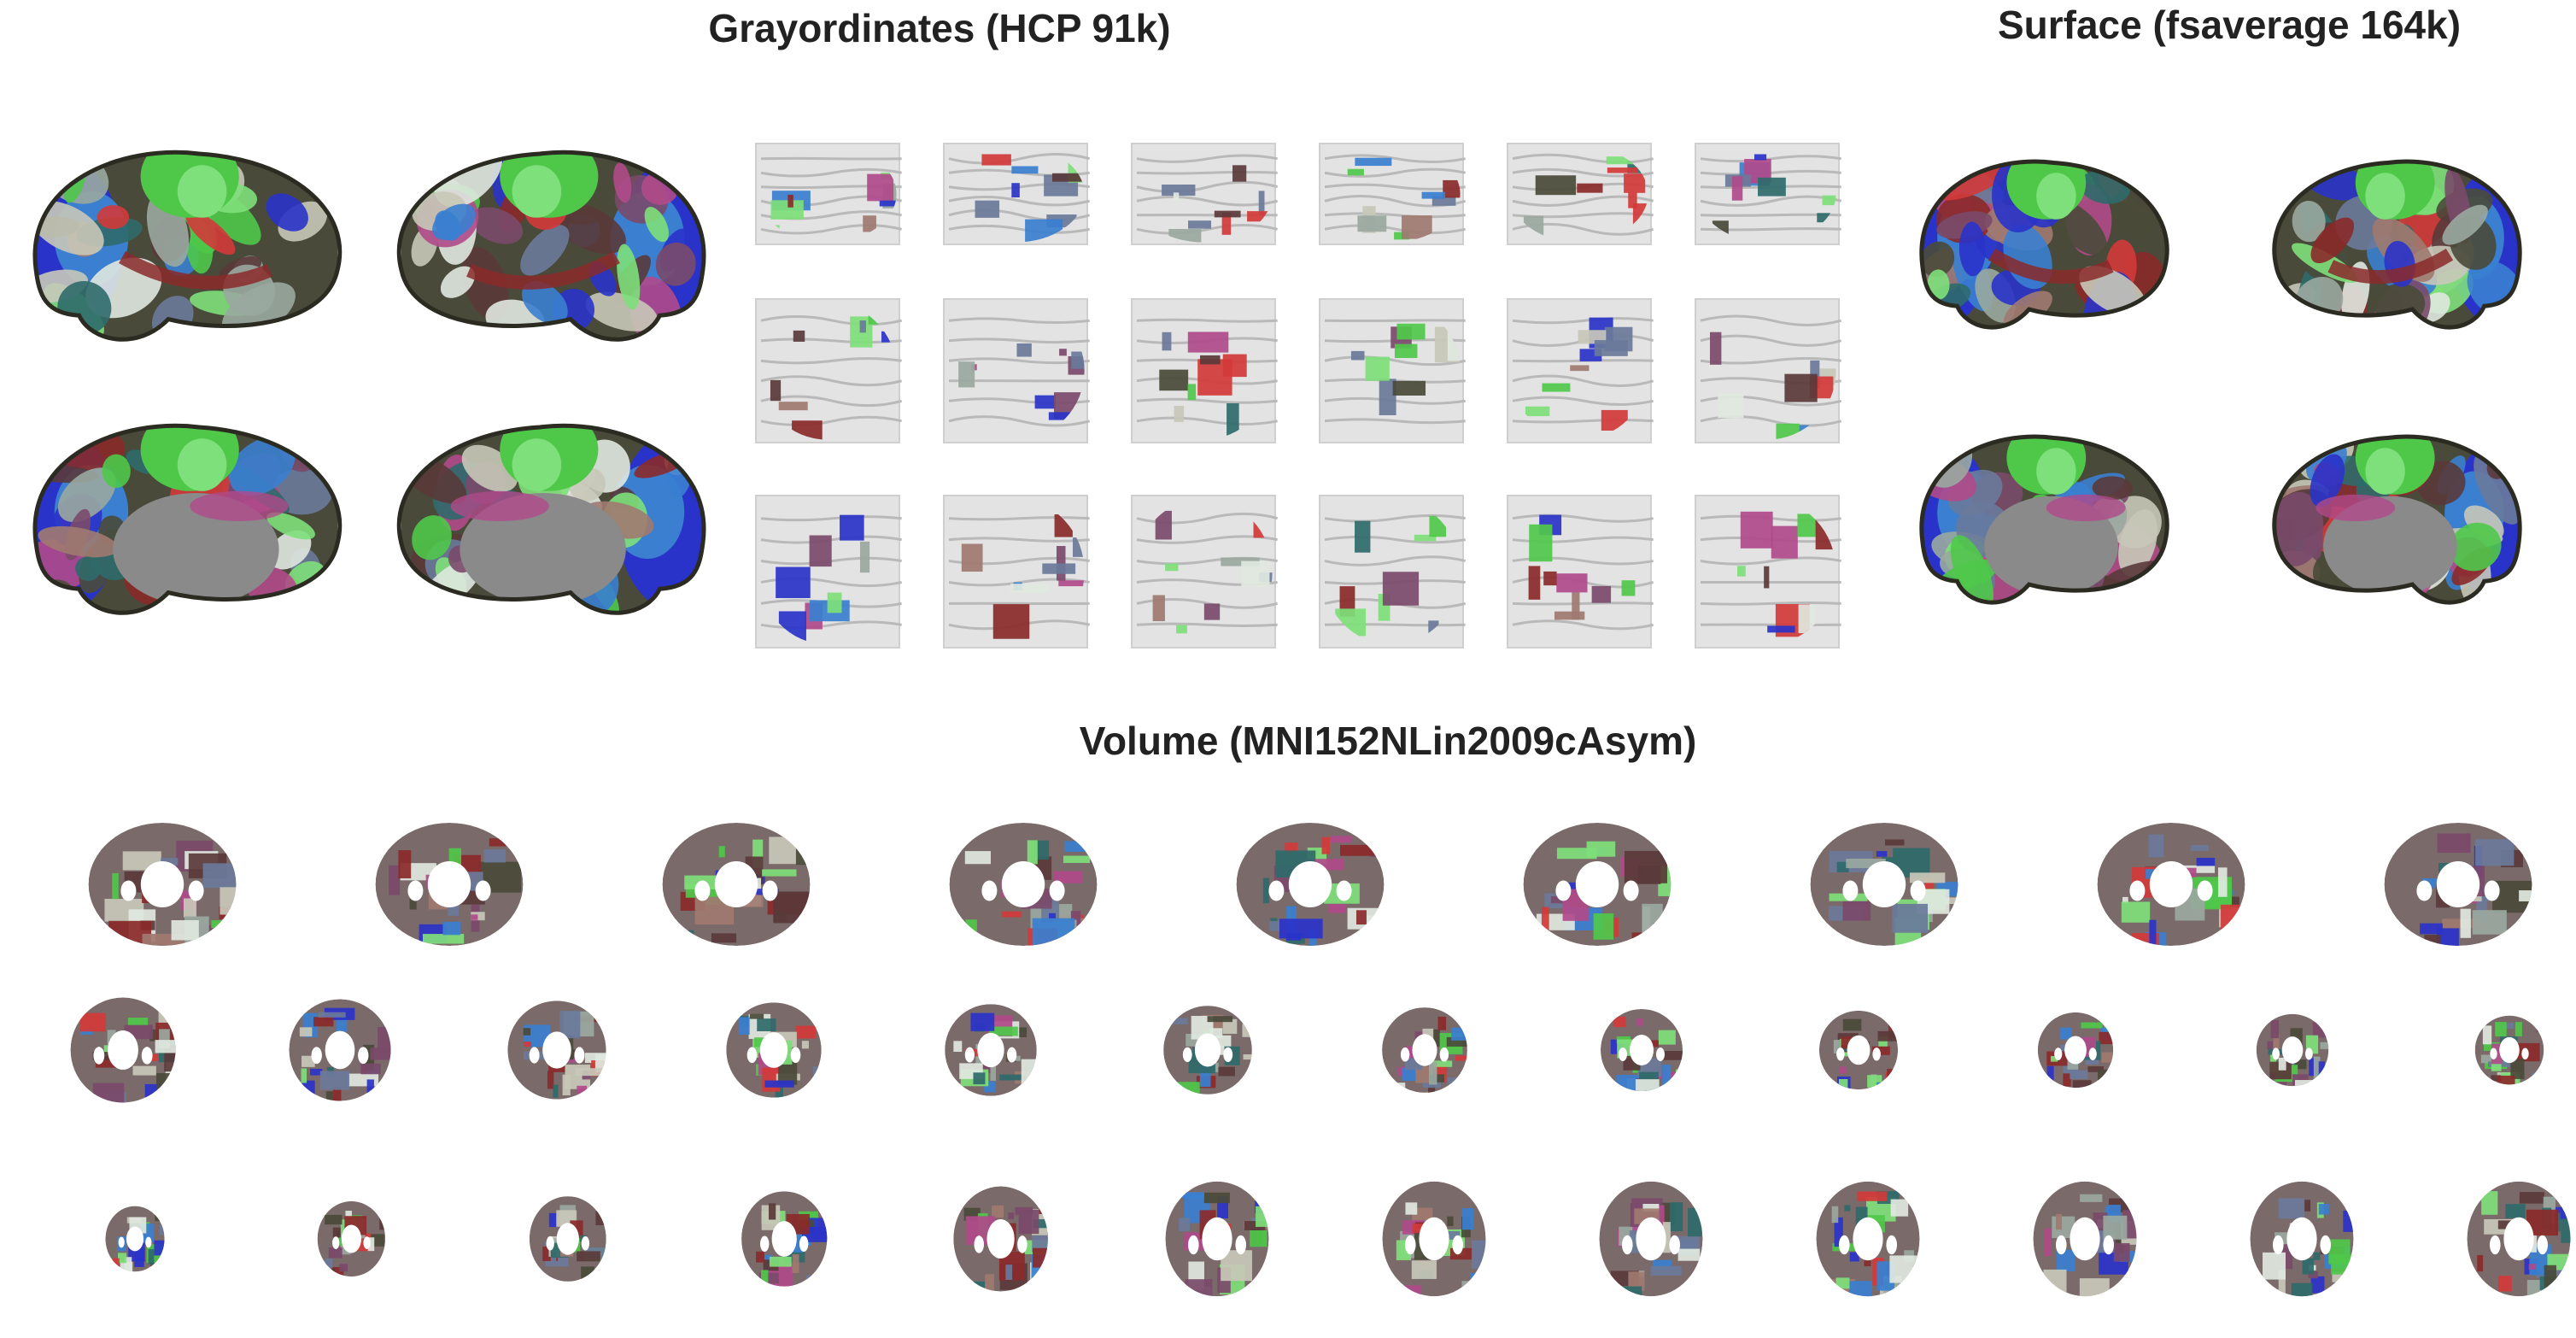 This screenshot has width=2576, height=1338. I want to click on volume-title: Volume (MNI152NLin2009cAsym), so click(1388, 741).